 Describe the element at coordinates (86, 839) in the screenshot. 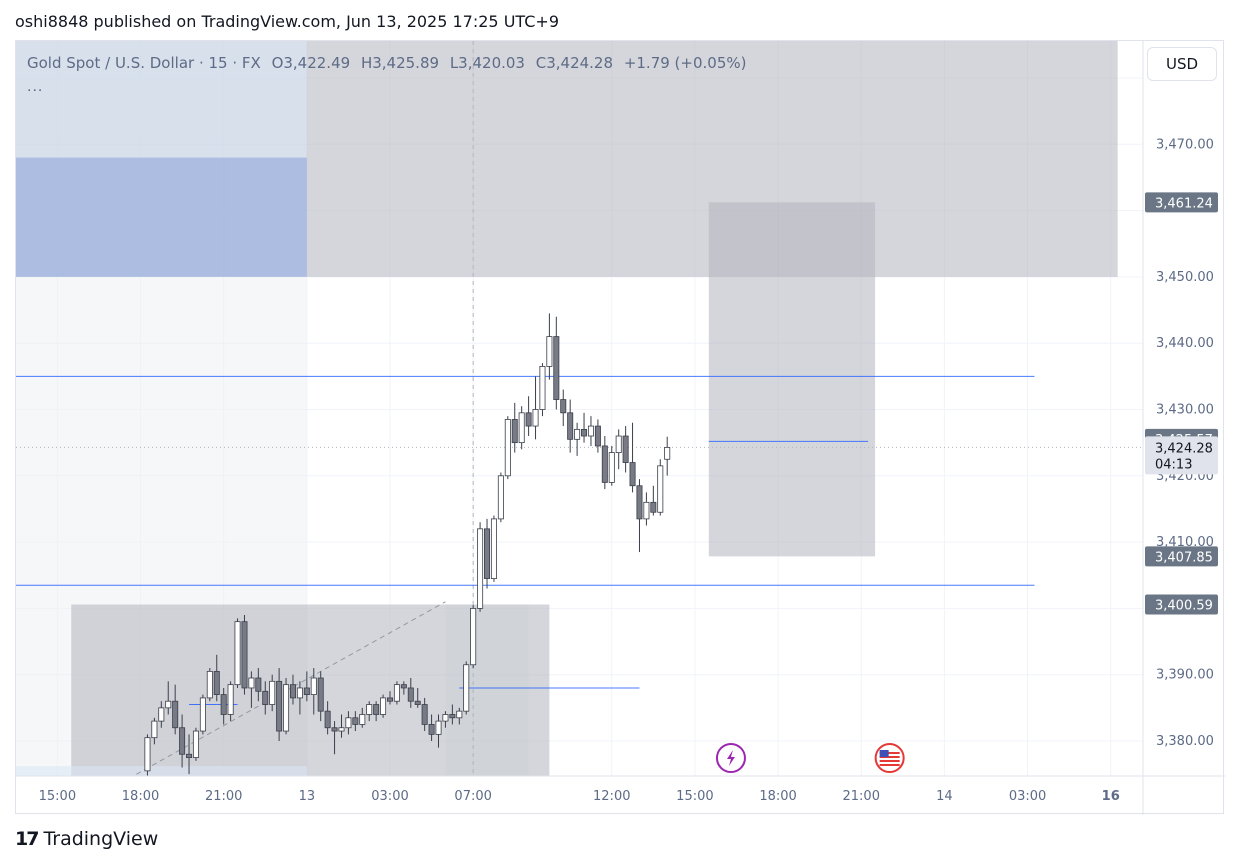

I see `tradingview-logo: 17 TradingView` at that location.